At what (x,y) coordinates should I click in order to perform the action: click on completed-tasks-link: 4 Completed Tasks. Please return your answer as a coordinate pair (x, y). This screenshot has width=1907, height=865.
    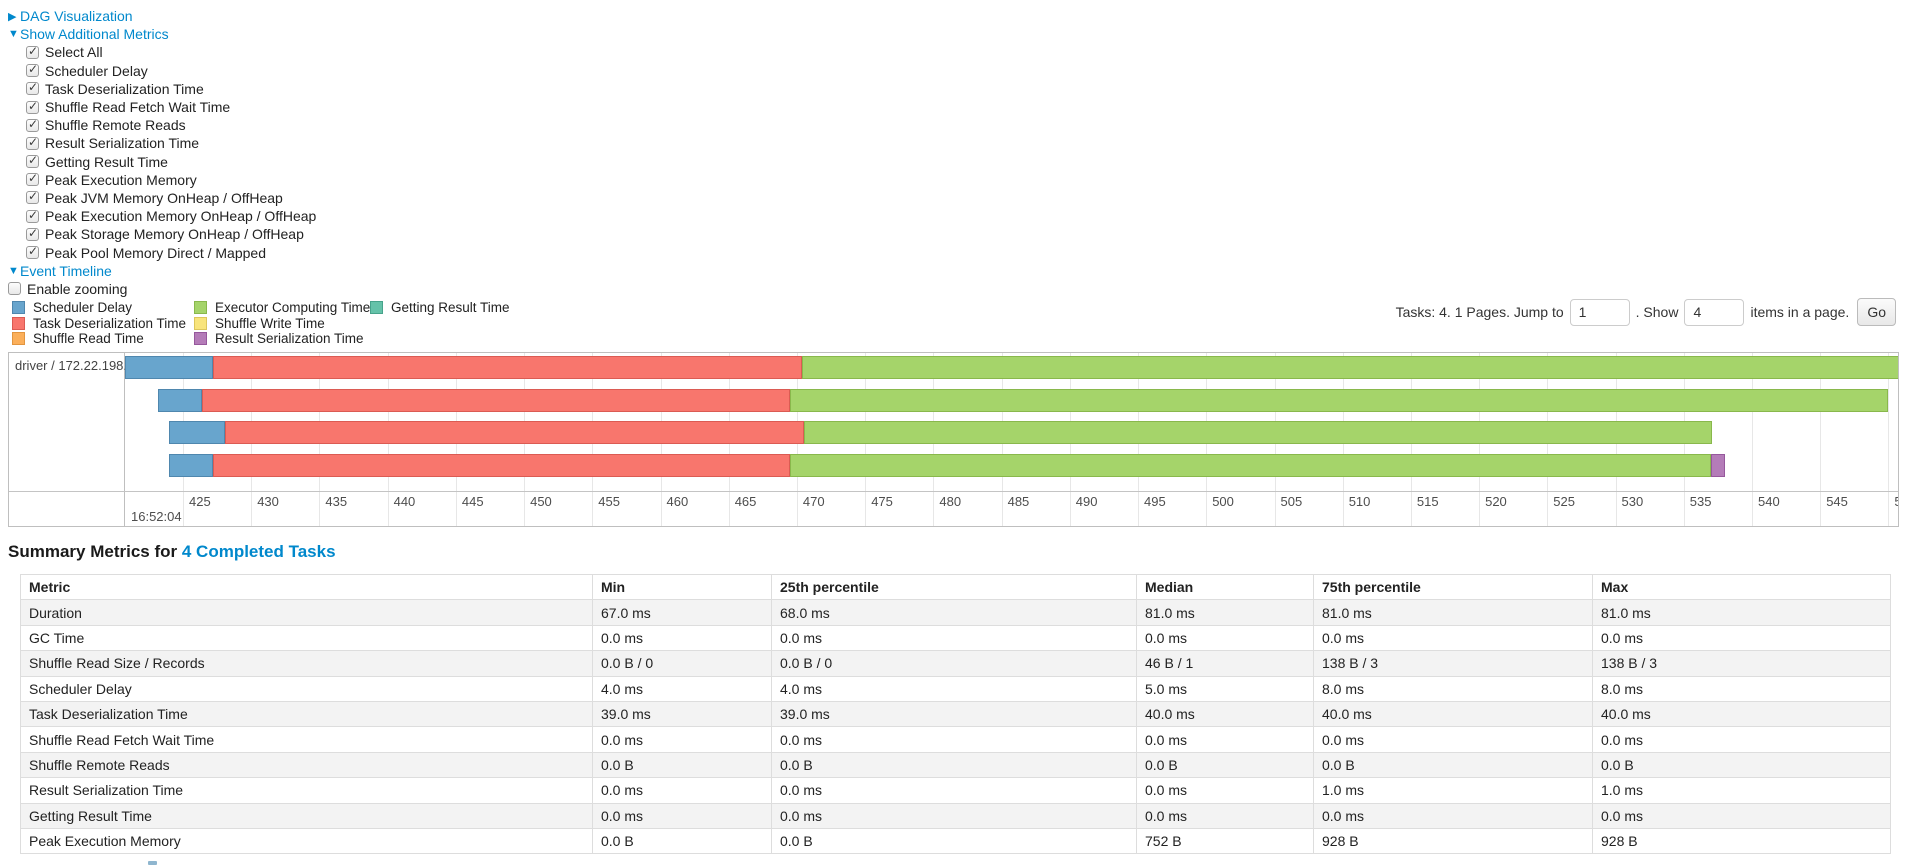
    Looking at the image, I should click on (258, 551).